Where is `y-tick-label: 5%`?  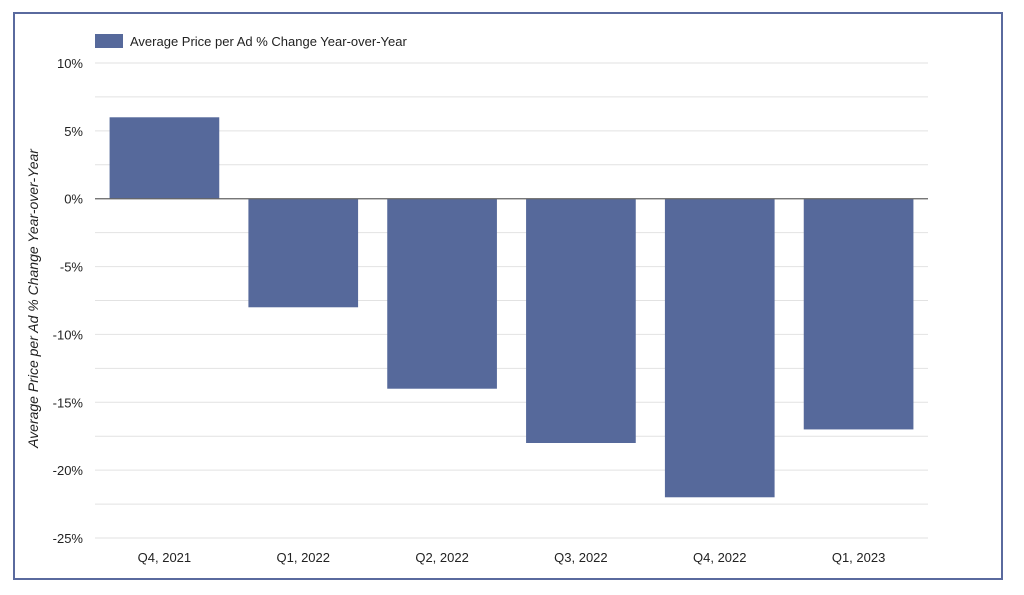 y-tick-label: 5% is located at coordinates (73, 131).